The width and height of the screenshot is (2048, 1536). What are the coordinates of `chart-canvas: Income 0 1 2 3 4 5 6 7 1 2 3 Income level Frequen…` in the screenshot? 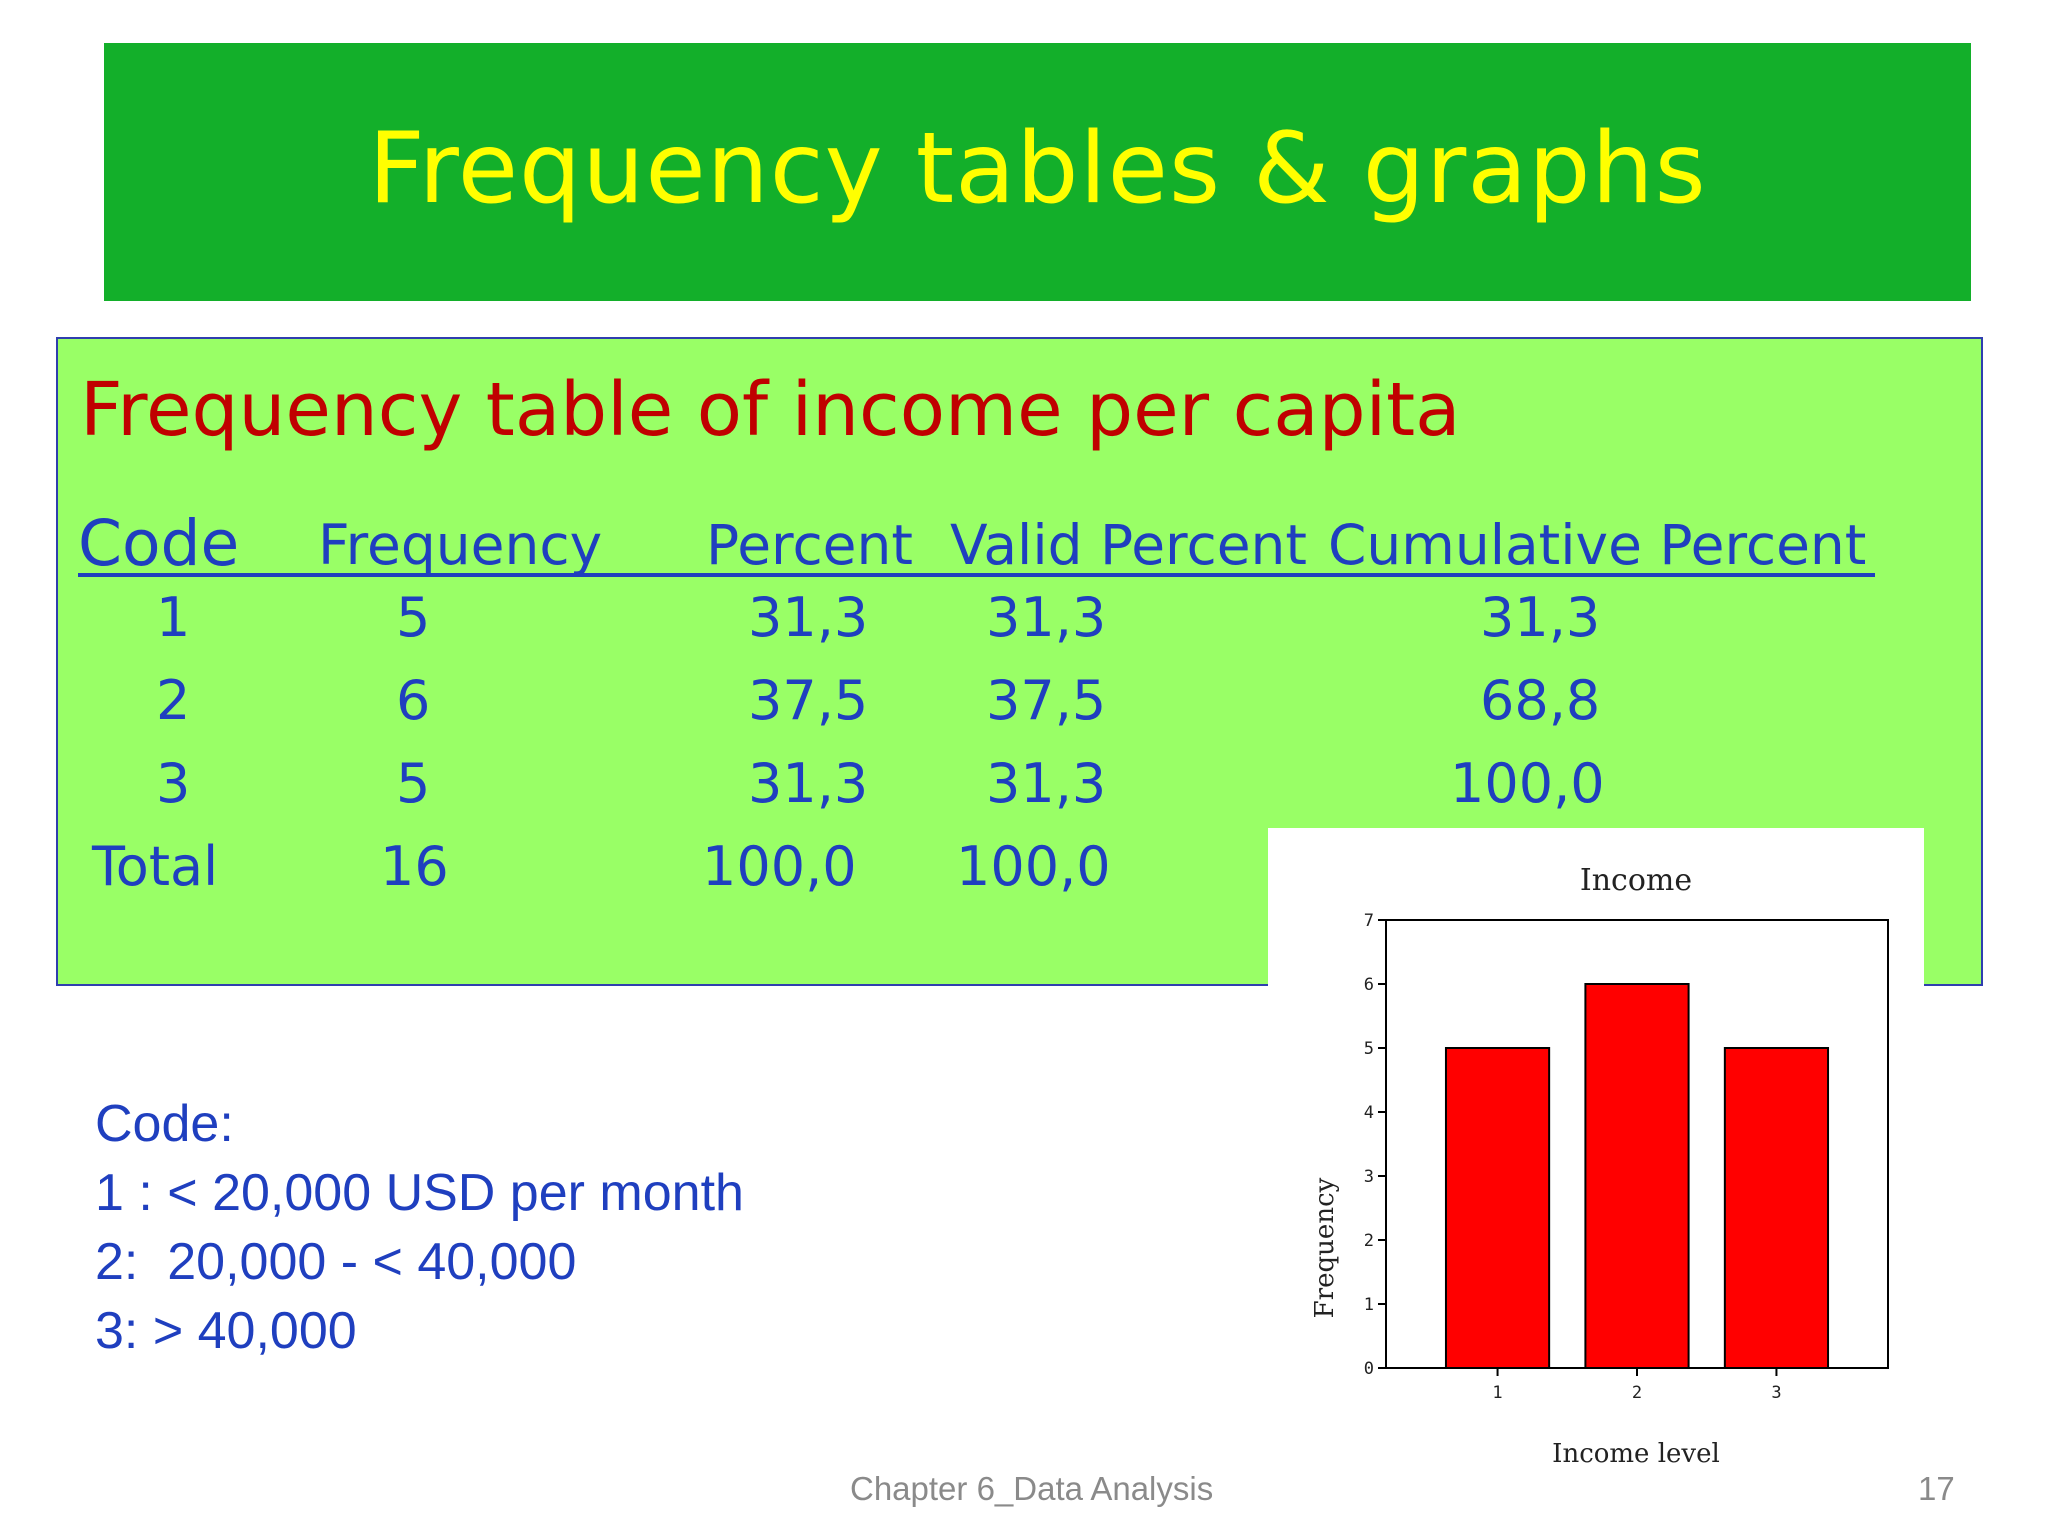 It's located at (1599, 1166).